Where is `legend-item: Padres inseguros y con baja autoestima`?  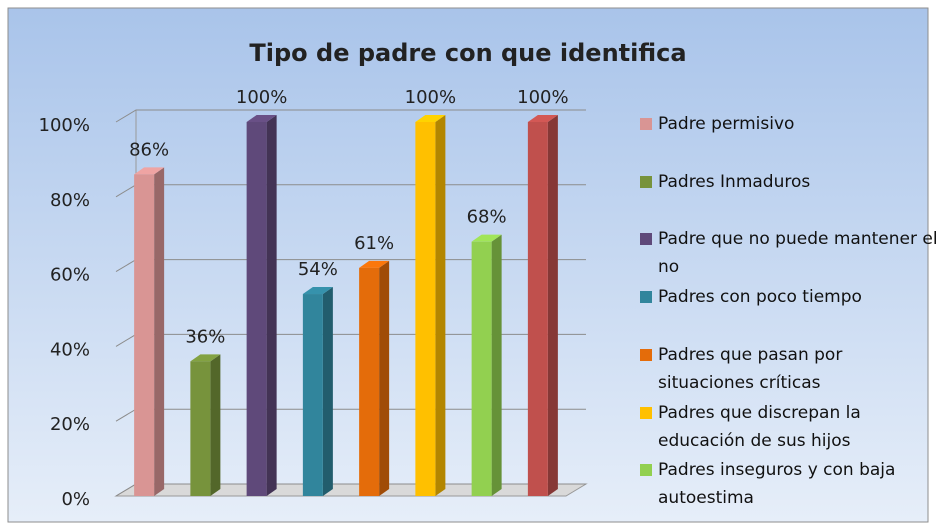
legend-item: Padres inseguros y con baja autoestima is located at coordinates (788, 484).